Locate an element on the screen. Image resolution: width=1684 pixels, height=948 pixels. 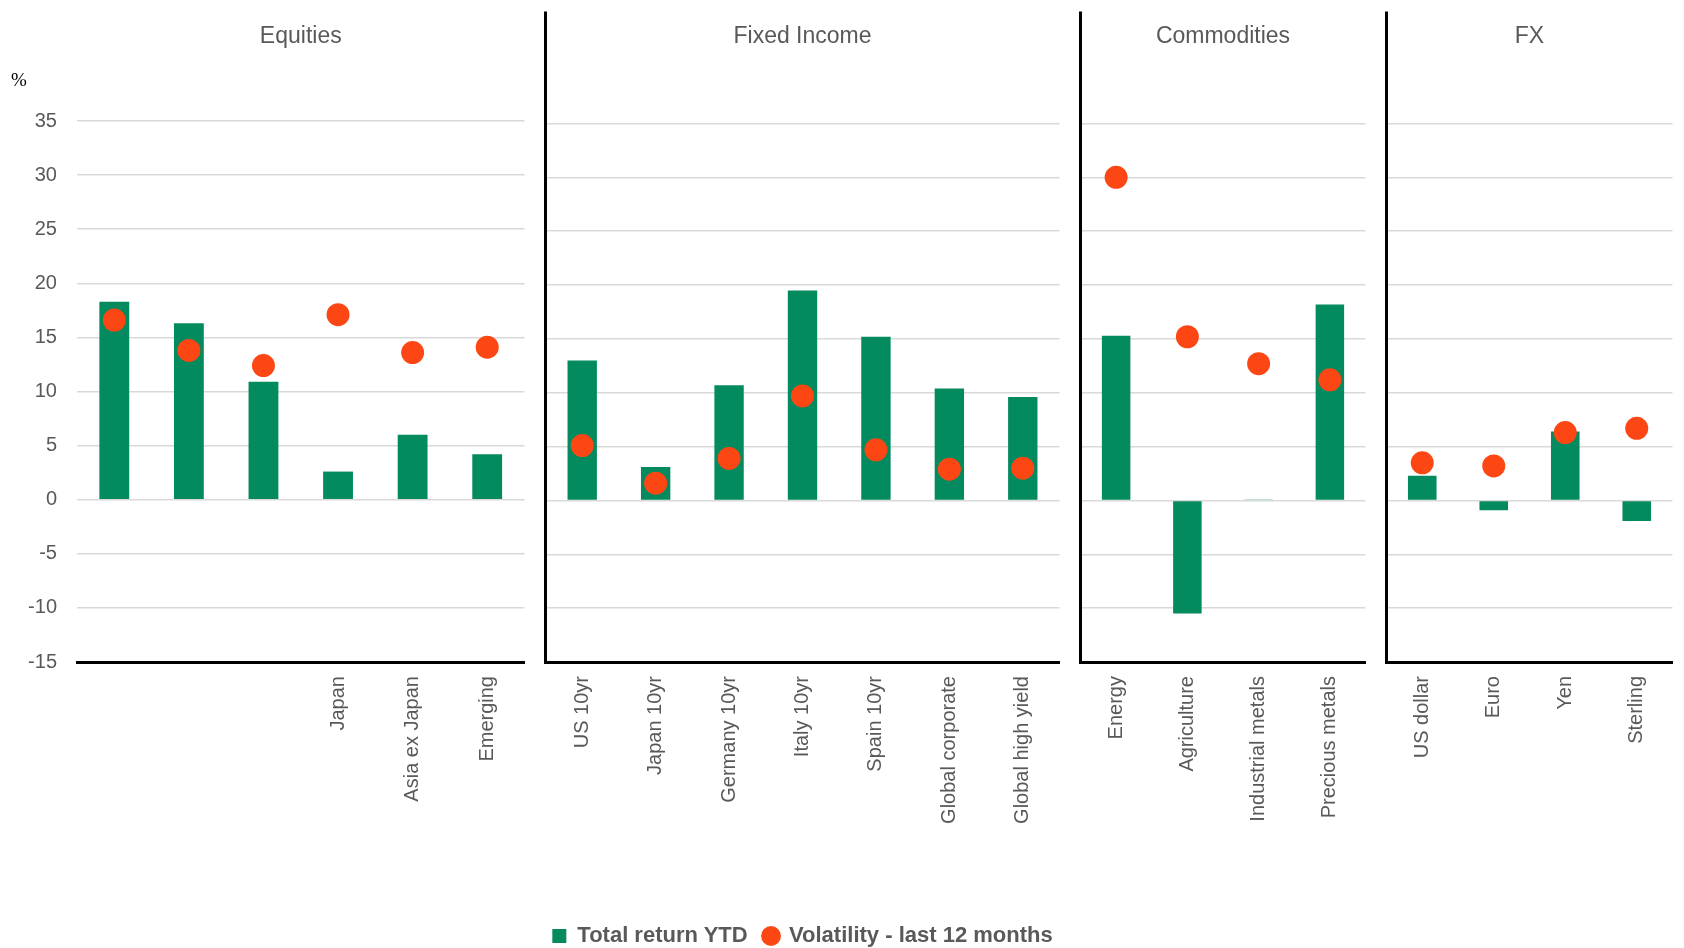
y-tick-label: 5 is located at coordinates (51, 444).